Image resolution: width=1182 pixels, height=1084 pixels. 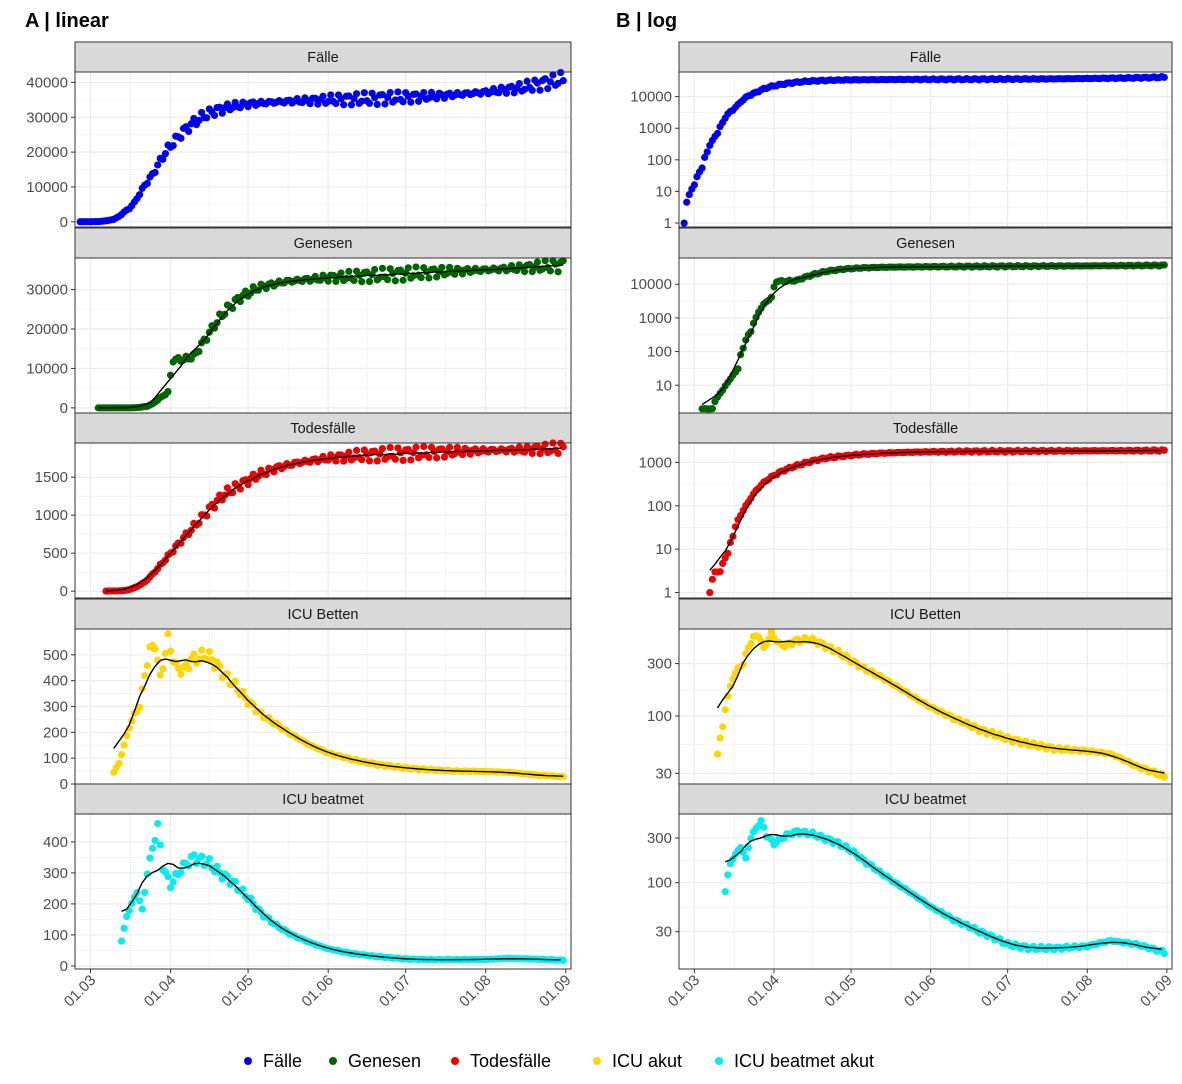 What do you see at coordinates (322, 429) in the screenshot?
I see `facet-strip-label: Todesfälle` at bounding box center [322, 429].